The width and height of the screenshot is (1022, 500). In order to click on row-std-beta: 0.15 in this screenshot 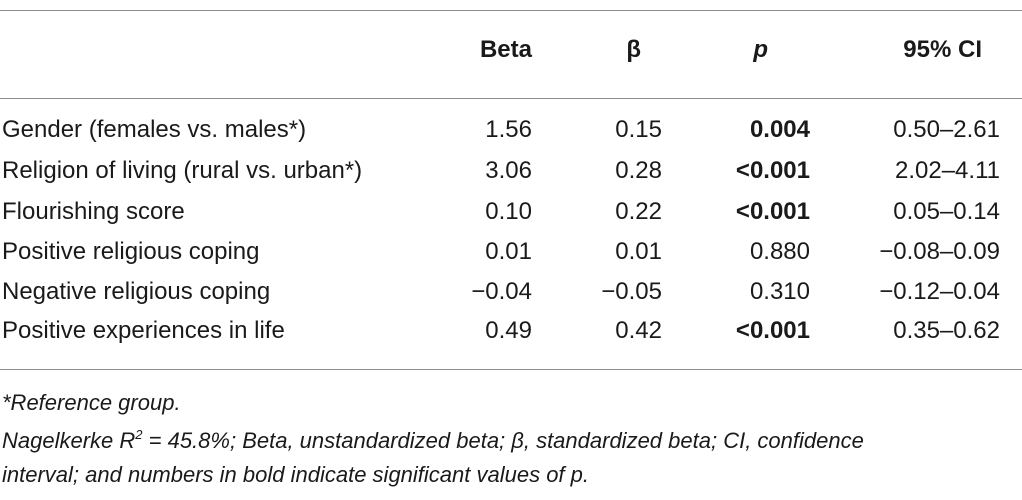, I will do `click(638, 129)`.